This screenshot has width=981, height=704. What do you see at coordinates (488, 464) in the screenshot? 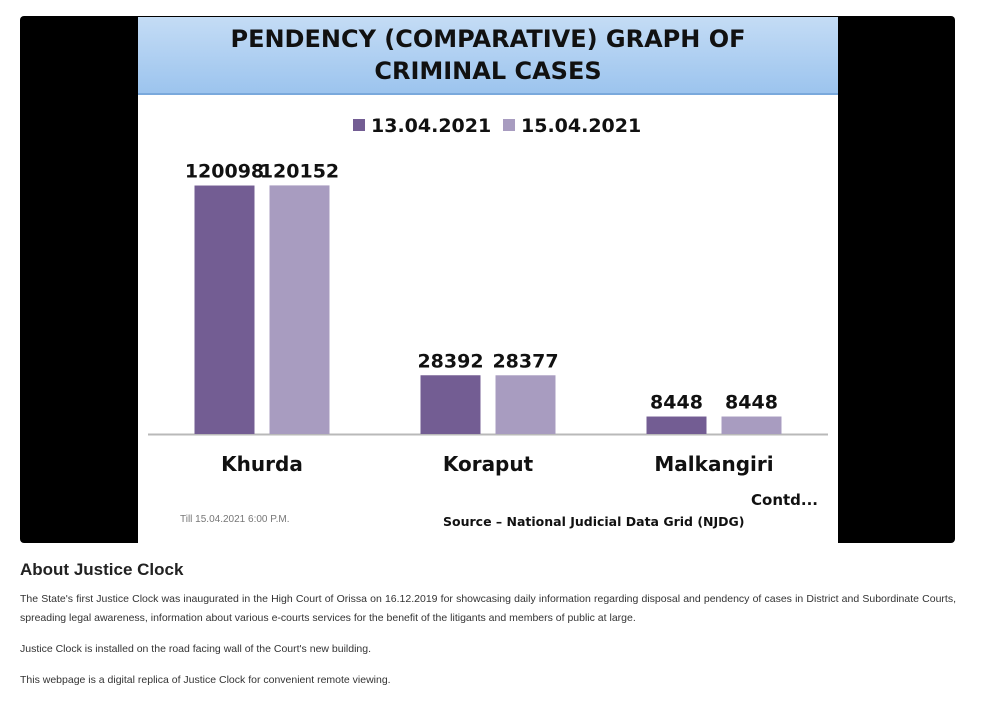
I see `category-label: Koraput` at bounding box center [488, 464].